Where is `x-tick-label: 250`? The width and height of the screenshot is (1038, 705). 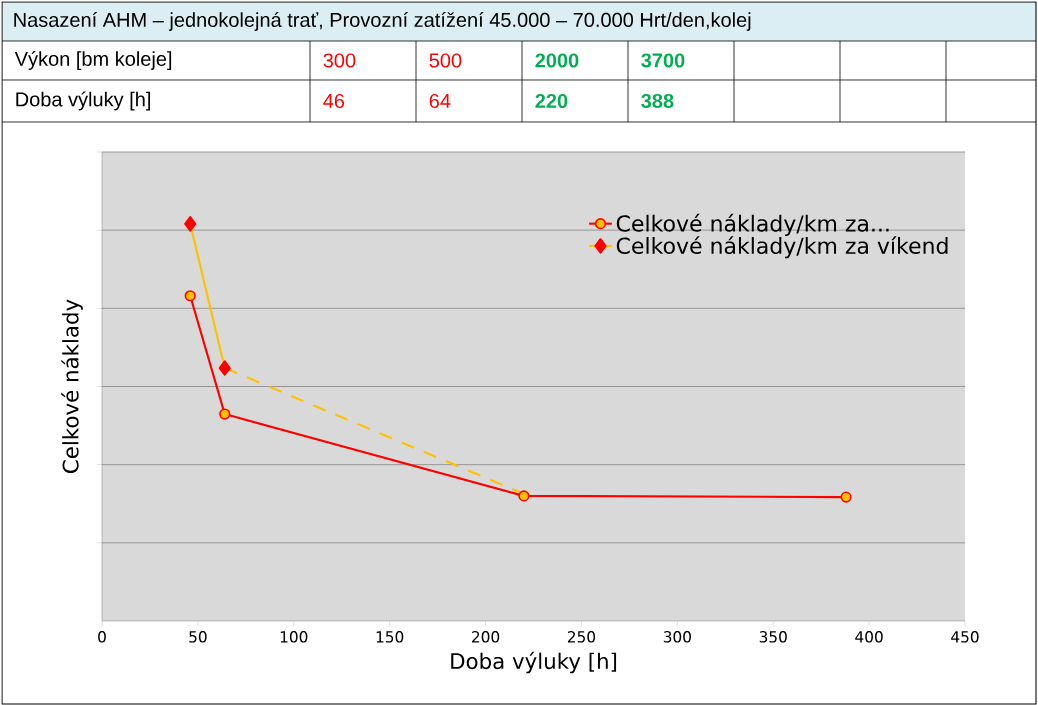
x-tick-label: 250 is located at coordinates (581, 637).